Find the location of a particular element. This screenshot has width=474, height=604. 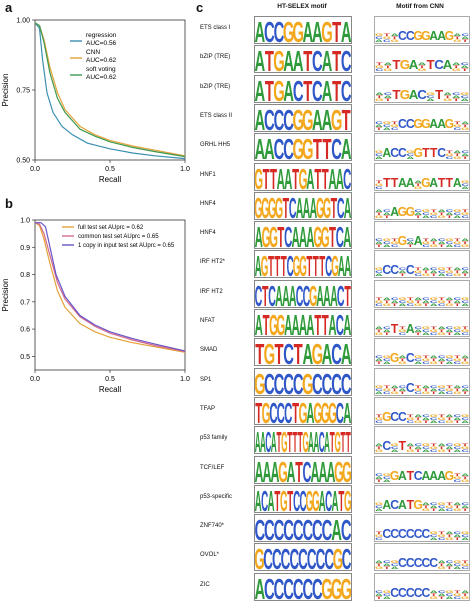

x-tick-label: 1.0 is located at coordinates (185, 169).